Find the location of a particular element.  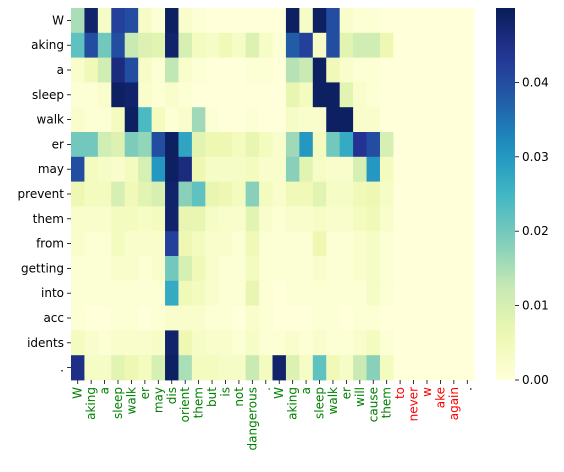

x-tick-label: er is located at coordinates (145, 393).